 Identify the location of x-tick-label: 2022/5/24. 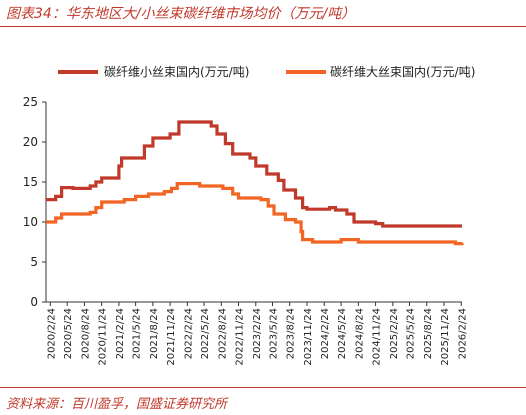
(205, 333).